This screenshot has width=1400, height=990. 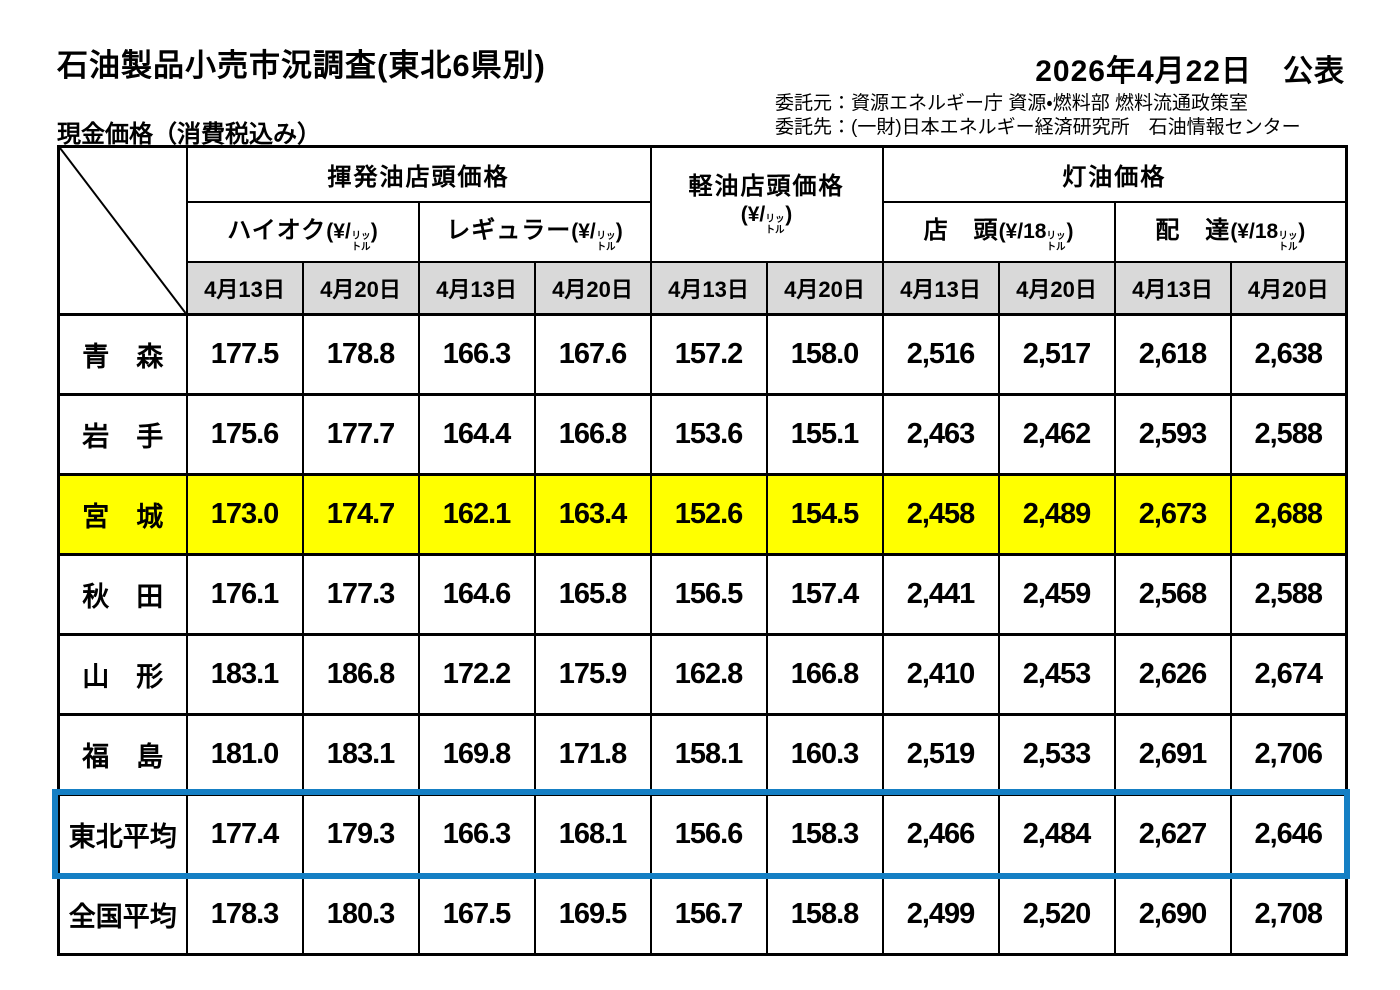 I want to click on value-cell: 2,638, so click(x=1288, y=354).